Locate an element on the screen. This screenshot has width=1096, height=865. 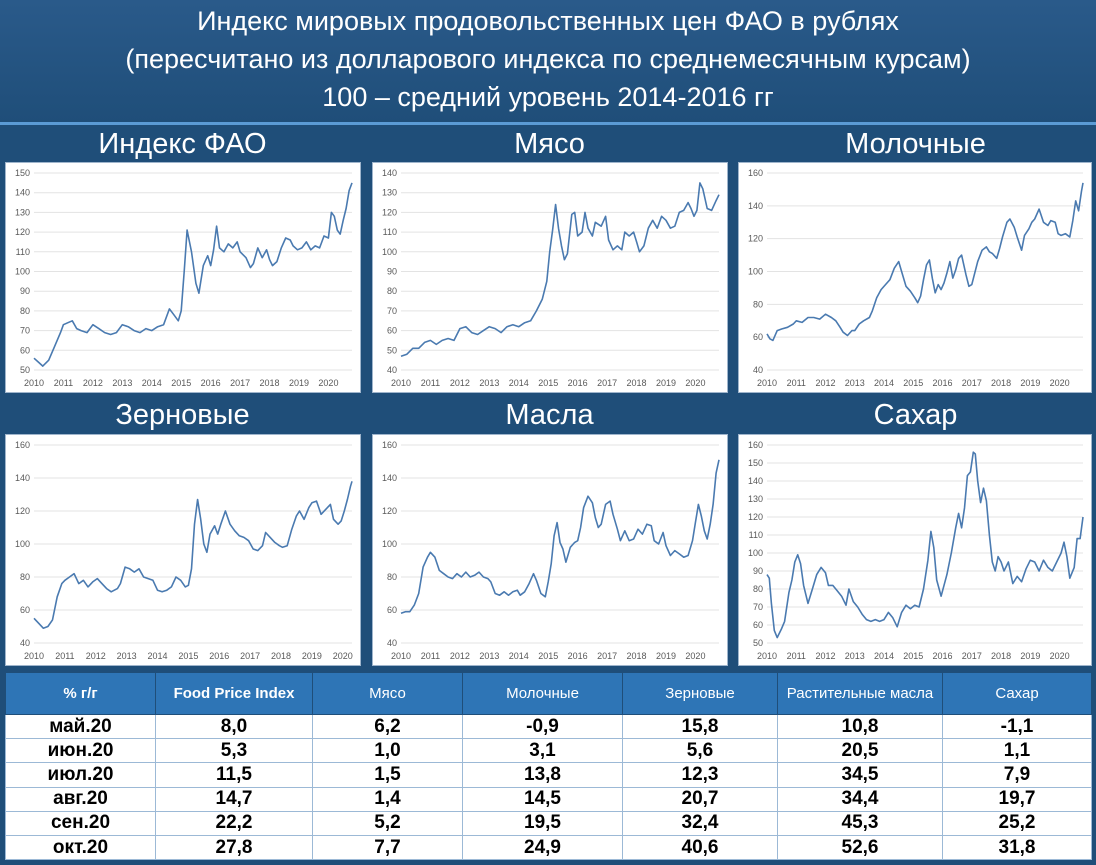
row-label: окт.20 is located at coordinates (80, 847).